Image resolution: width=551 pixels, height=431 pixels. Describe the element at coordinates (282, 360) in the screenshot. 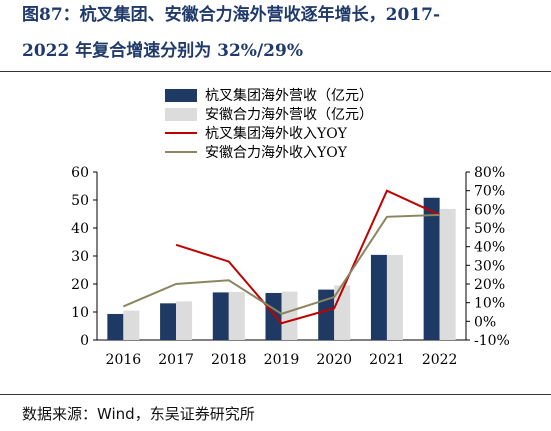

I see `x-tick-label: 2019` at that location.